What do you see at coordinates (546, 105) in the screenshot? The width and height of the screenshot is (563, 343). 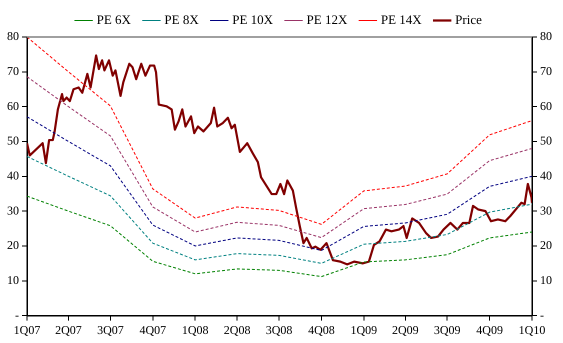 I see `y2-tick-label: 60` at bounding box center [546, 105].